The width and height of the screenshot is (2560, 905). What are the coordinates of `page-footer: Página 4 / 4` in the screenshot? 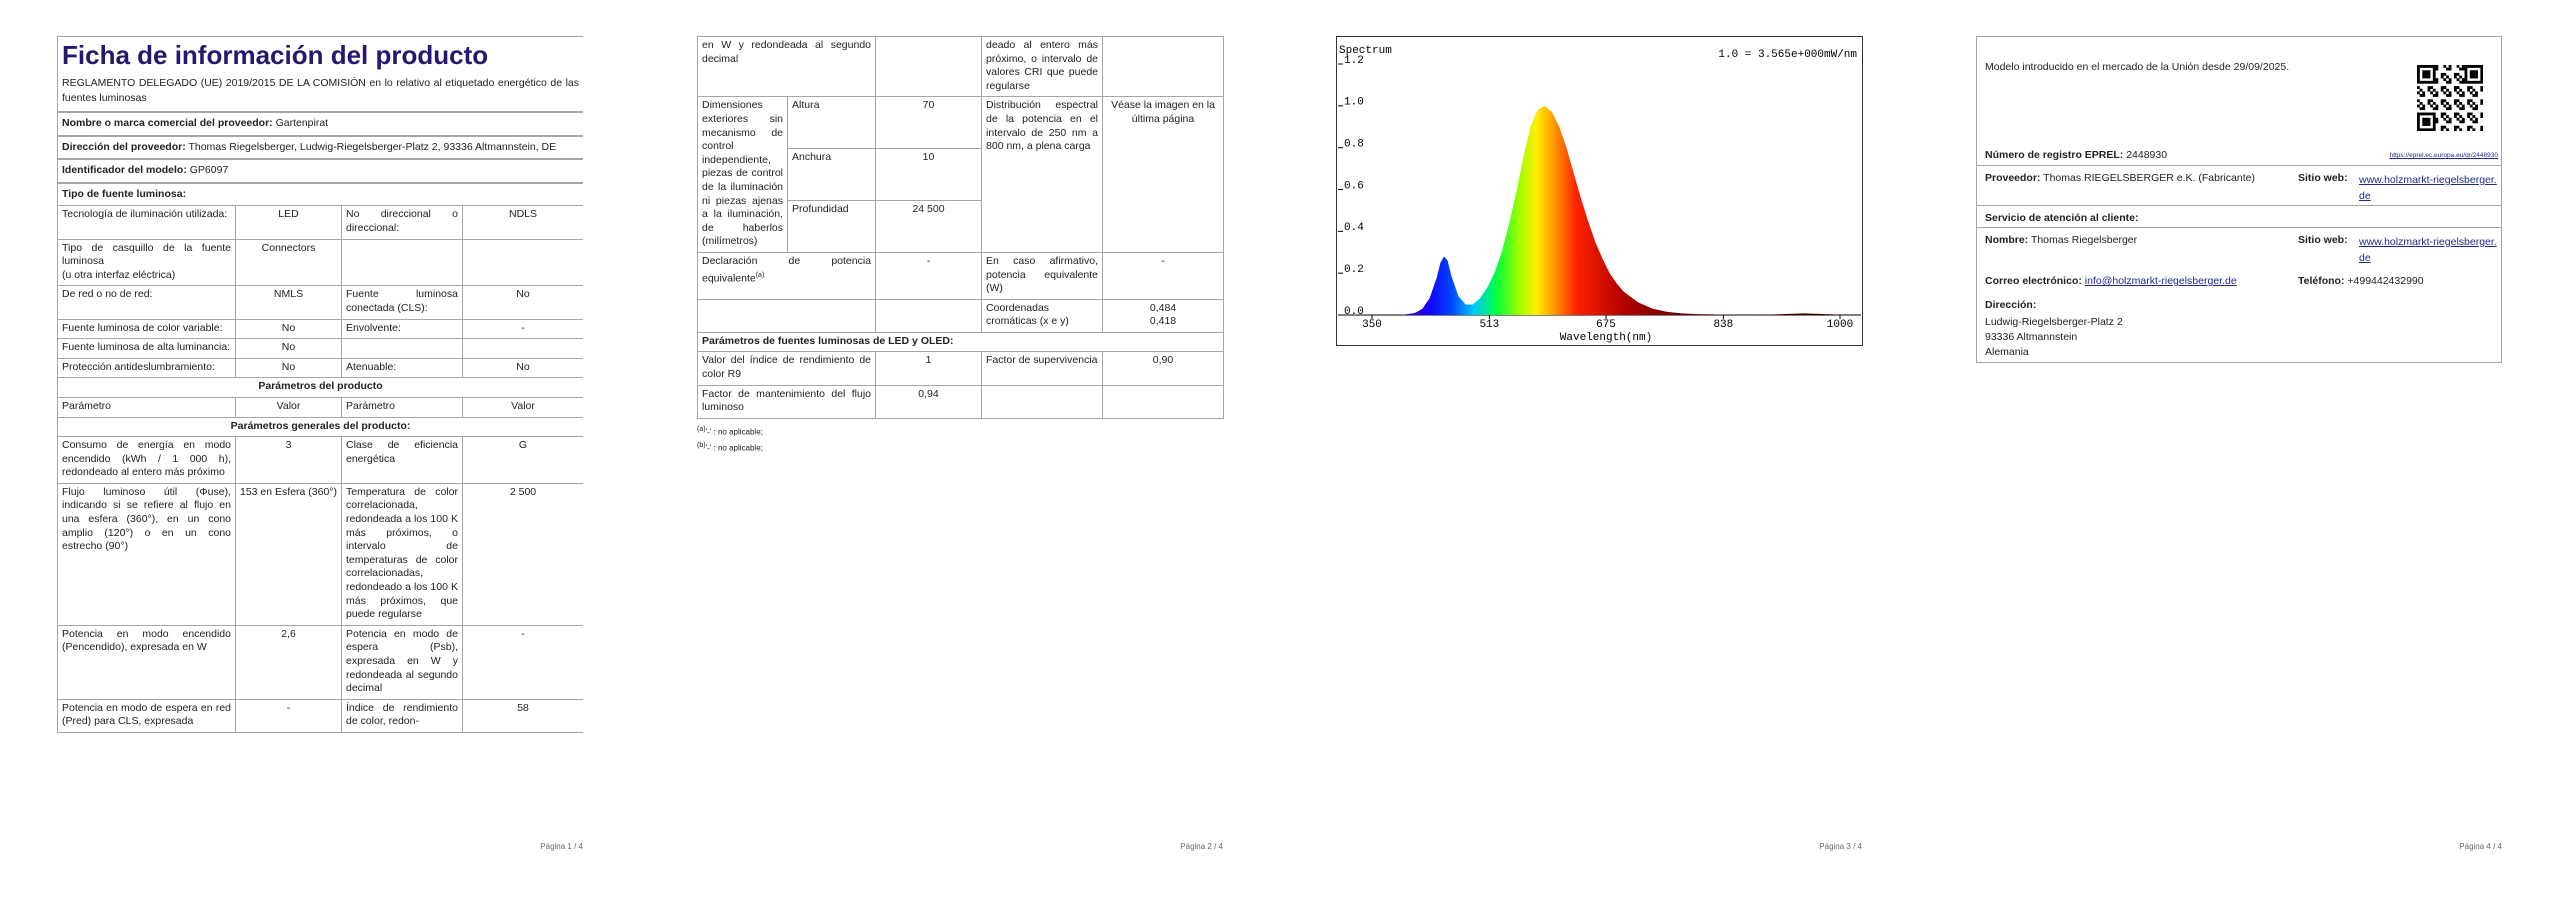 It's located at (2480, 846).